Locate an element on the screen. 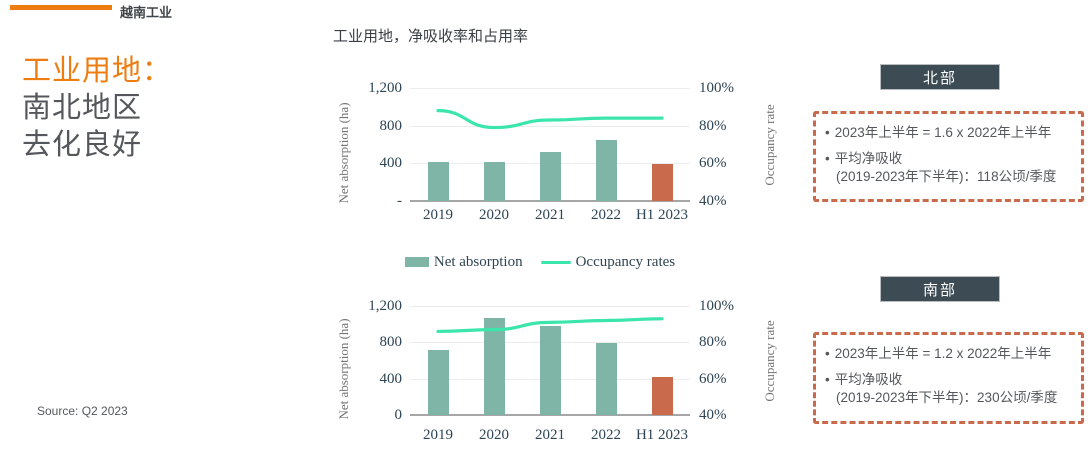  headline-line3: 去化良好 is located at coordinates (82, 145).